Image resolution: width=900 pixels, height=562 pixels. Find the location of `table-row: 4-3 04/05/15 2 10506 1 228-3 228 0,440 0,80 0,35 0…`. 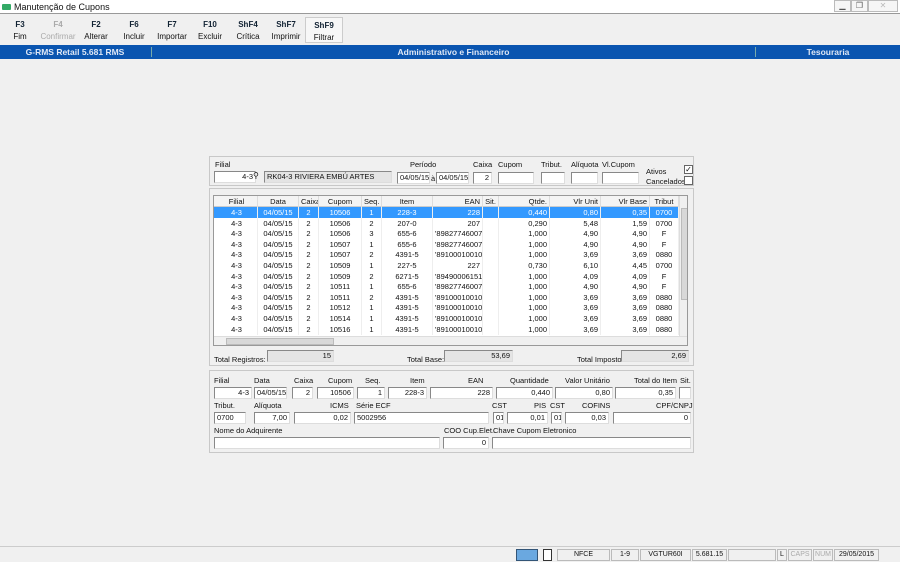

table-row: 4-3 04/05/15 2 10506 1 228-3 228 0,440 0,80 0,35 0… is located at coordinates (446, 212).